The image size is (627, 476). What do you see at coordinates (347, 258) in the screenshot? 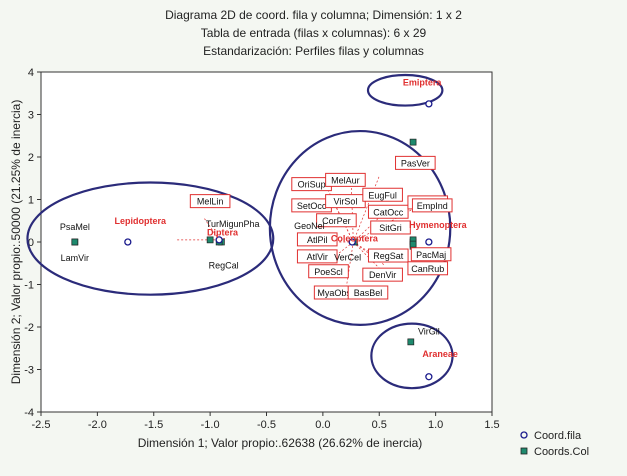
I see `label-vercel: VerCel` at bounding box center [347, 258].